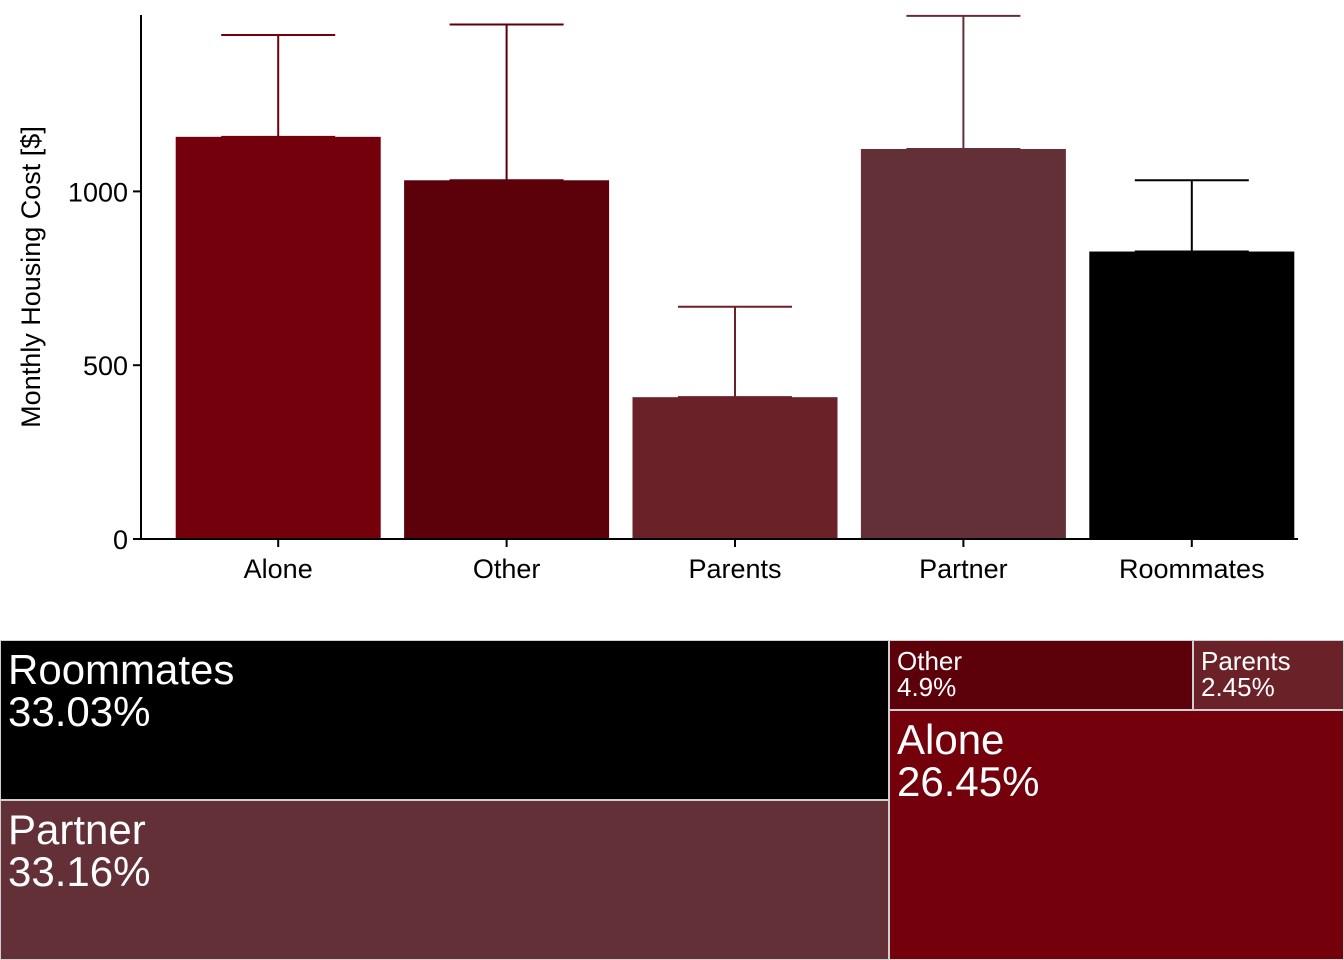 Image resolution: width=1344 pixels, height=960 pixels. I want to click on treemap-tile-label: Parents 2.45%, so click(1246, 674).